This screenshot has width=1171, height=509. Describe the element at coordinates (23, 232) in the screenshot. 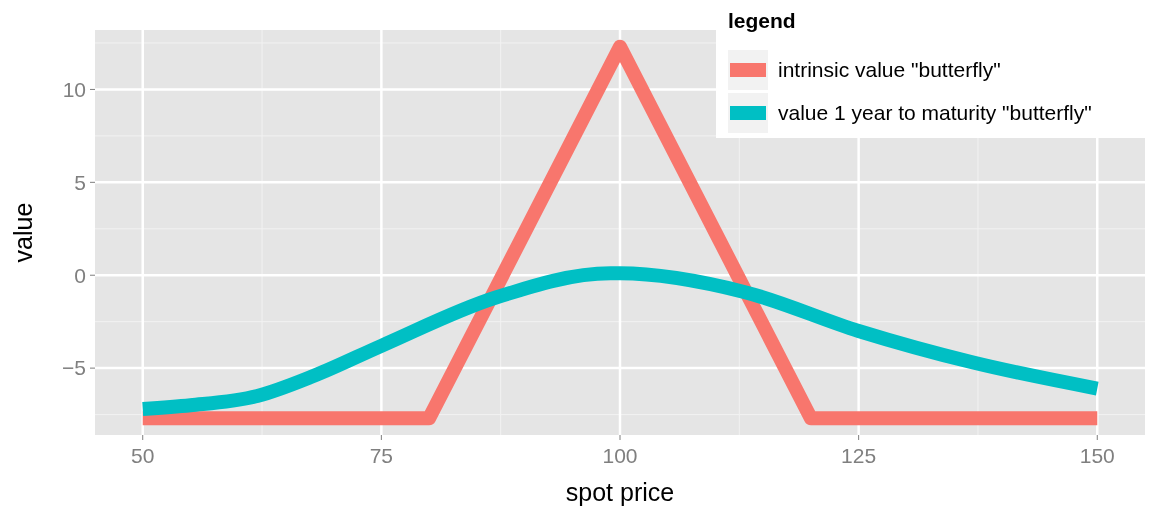

I see `y-axis-title: value` at that location.